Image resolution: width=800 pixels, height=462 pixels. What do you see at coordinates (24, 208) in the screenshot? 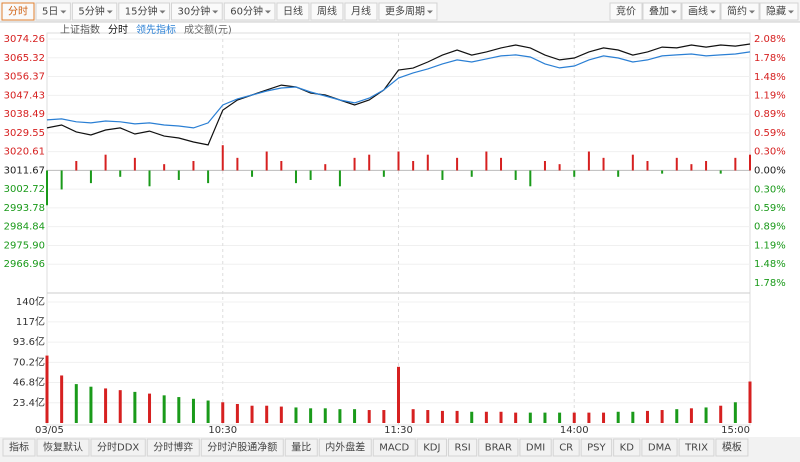
I see `y-tick-label: 2993.78` at bounding box center [24, 208].